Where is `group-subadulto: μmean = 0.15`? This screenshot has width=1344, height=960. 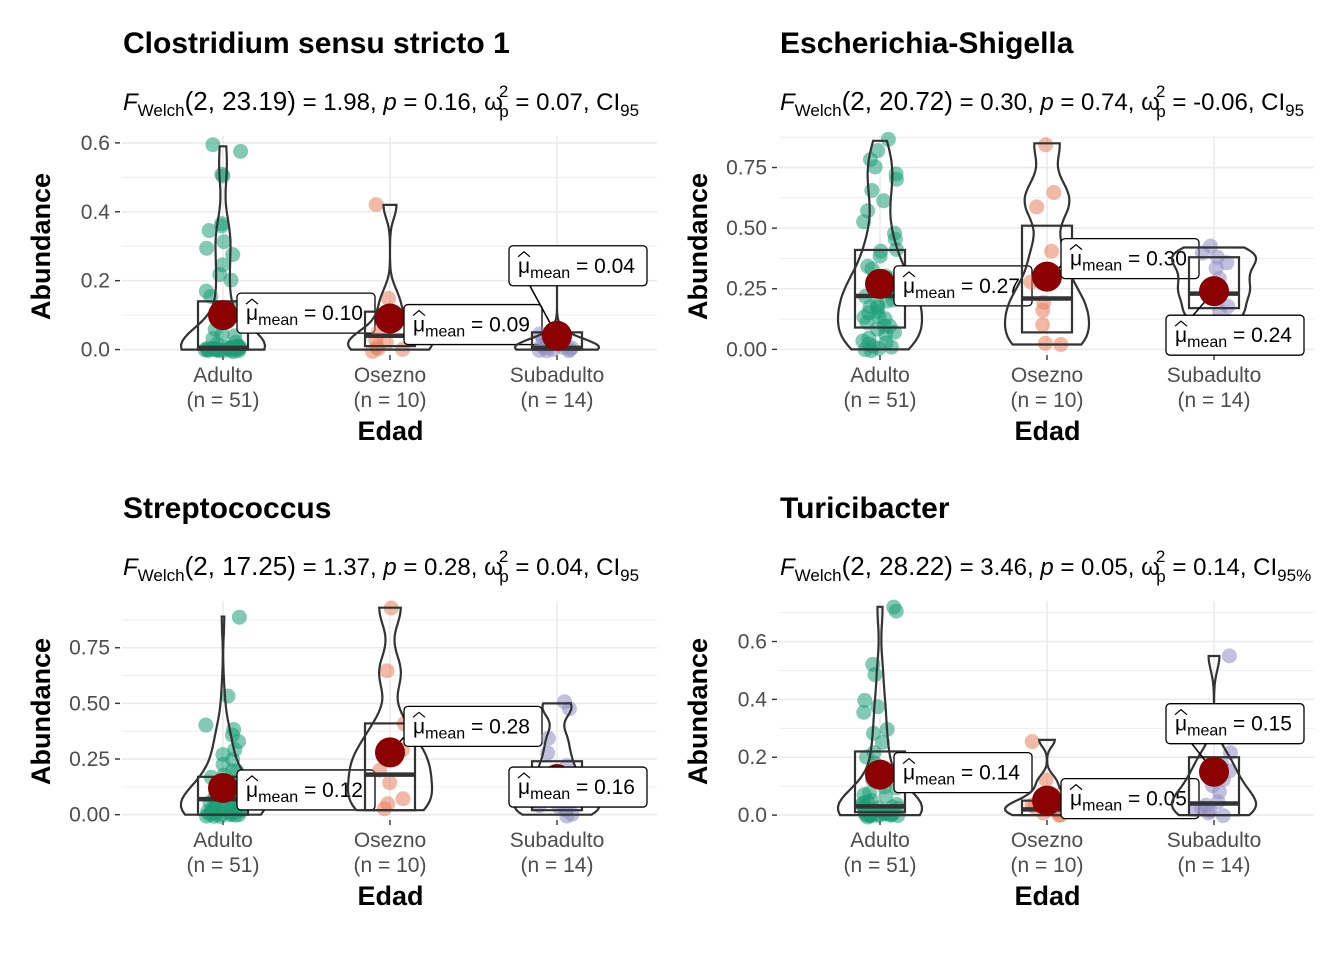 group-subadulto: μmean = 0.15 is located at coordinates (1235, 736).